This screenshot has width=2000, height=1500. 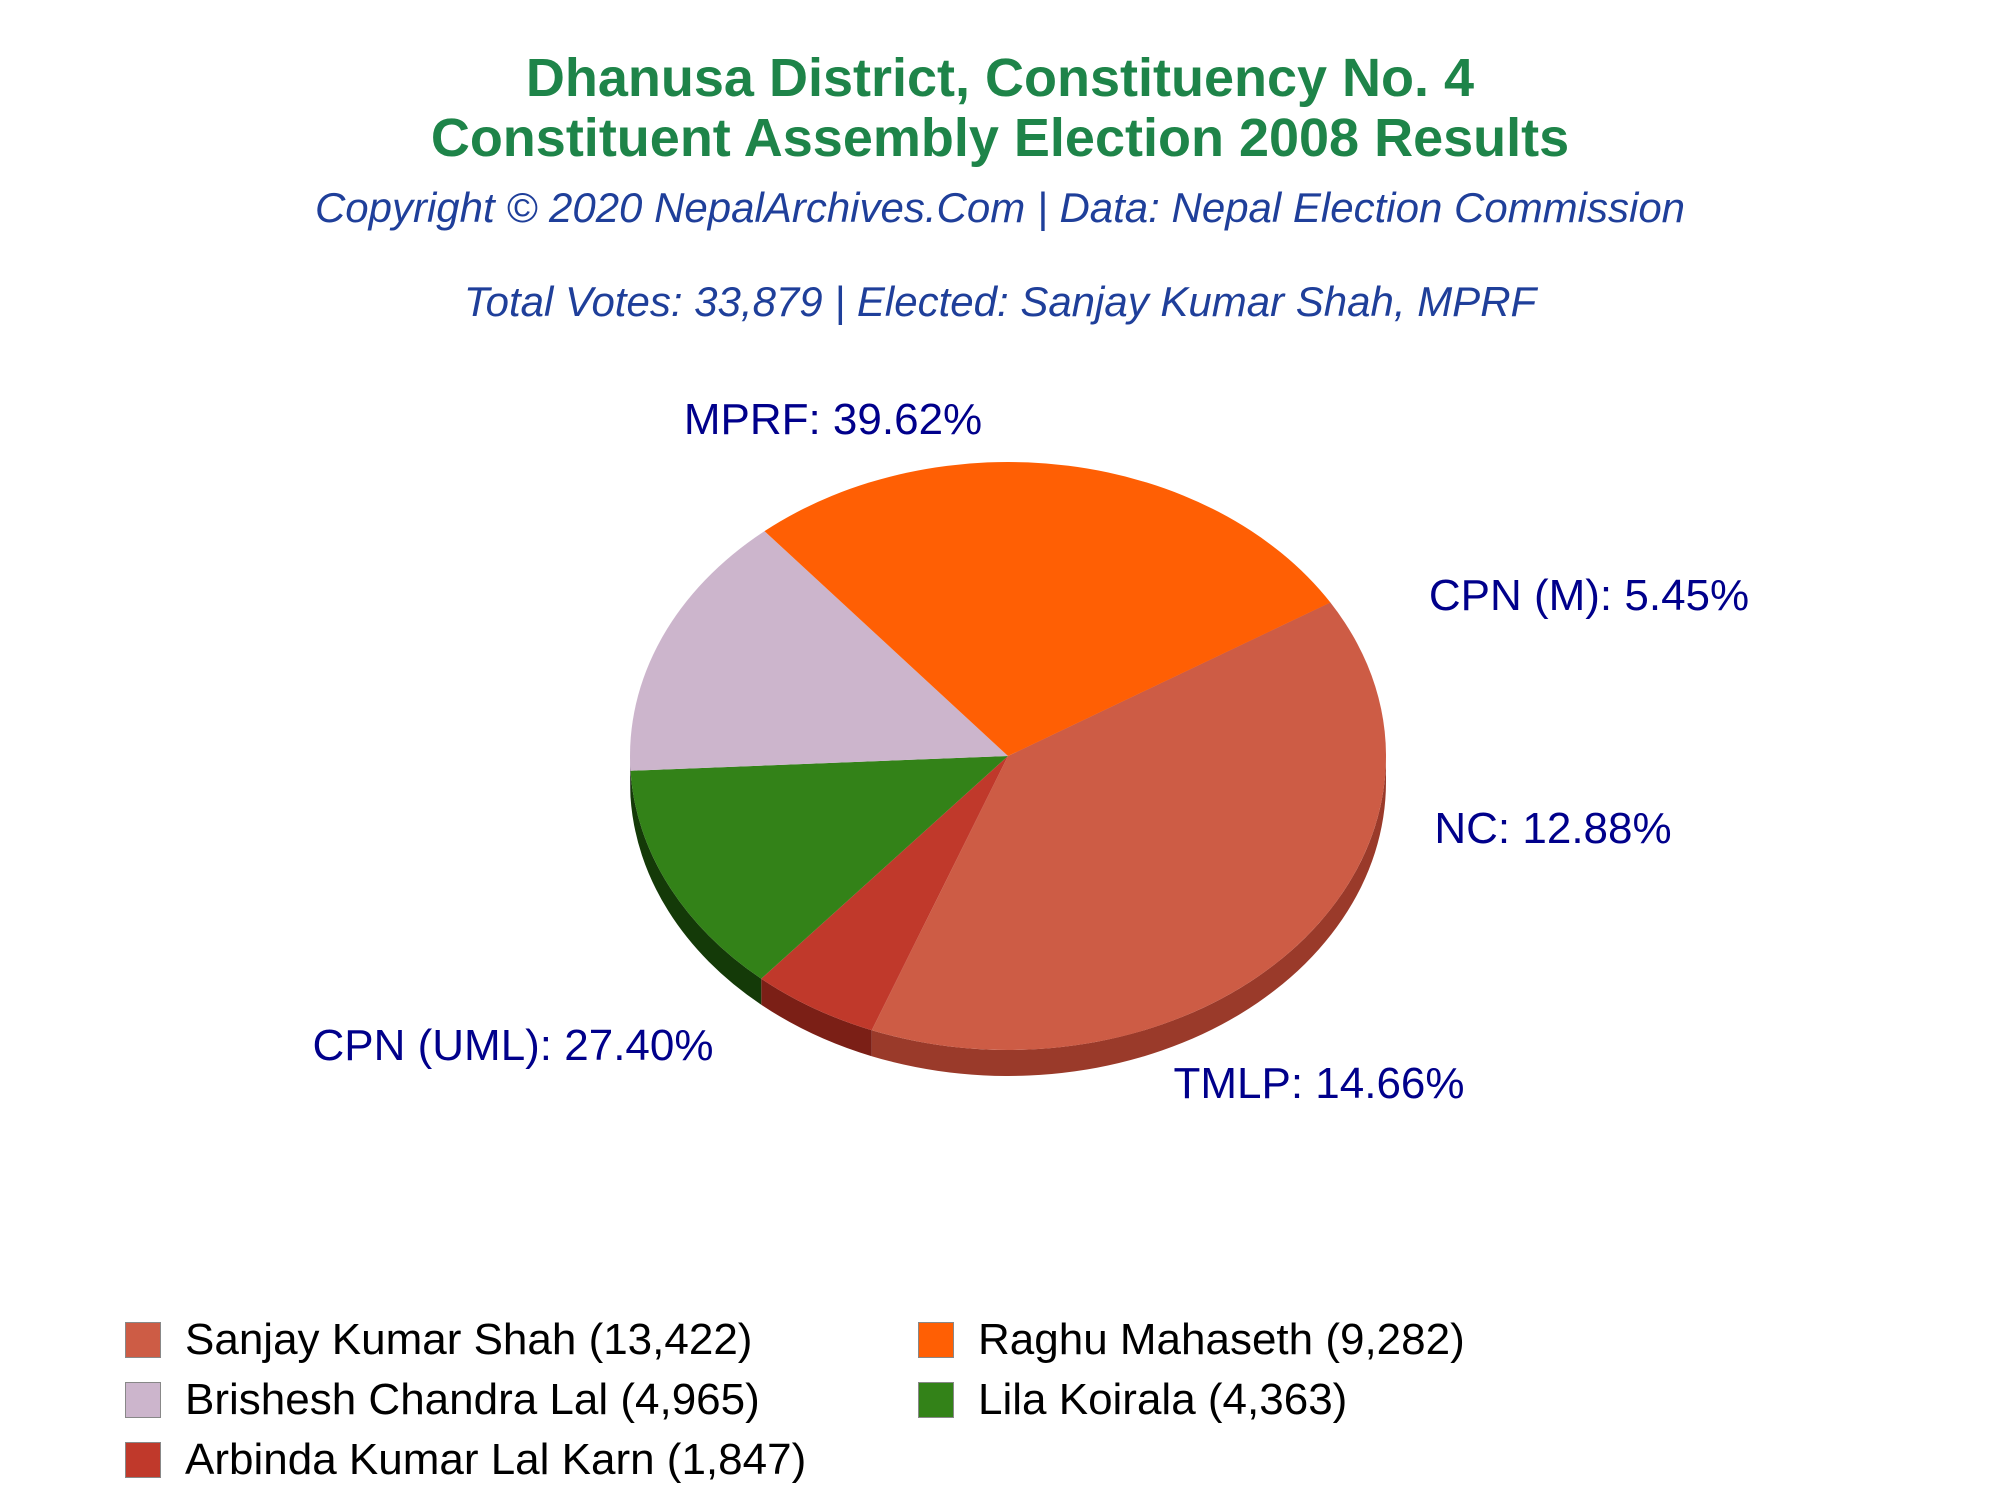 I want to click on legend-label: Raghu Mahaseth (9,282), so click(x=1221, y=1339).